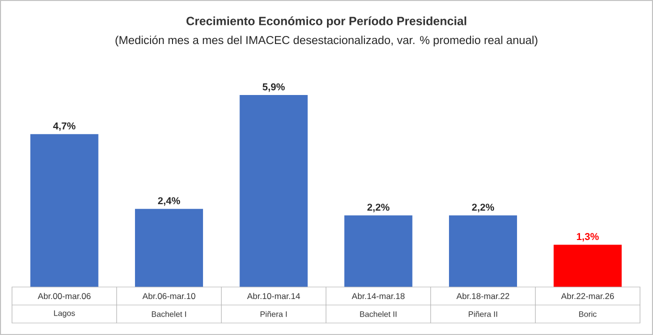 Image resolution: width=653 pixels, height=335 pixels. I want to click on data-label: 2,4%, so click(169, 201).